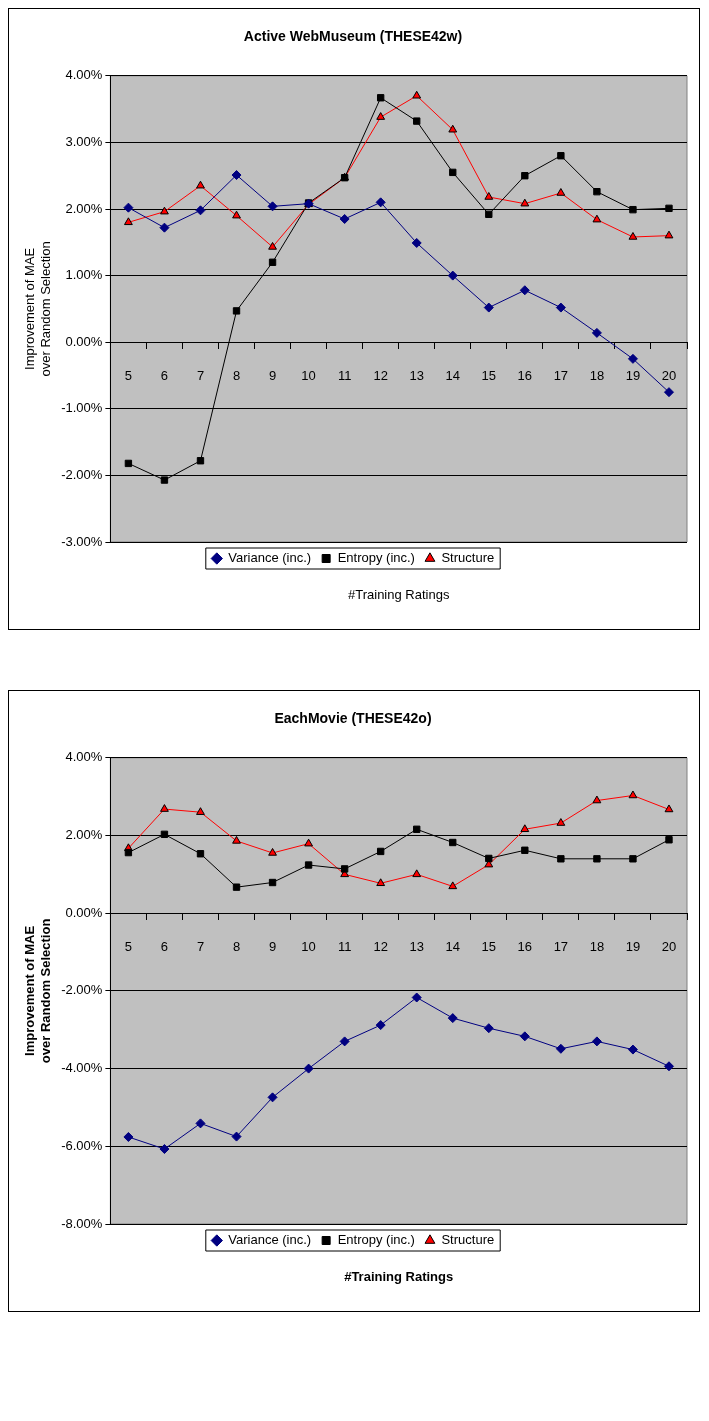 The height and width of the screenshot is (1421, 709). What do you see at coordinates (353, 36) in the screenshot?
I see `chart-title: Active WebMuseum (THESE42w)` at bounding box center [353, 36].